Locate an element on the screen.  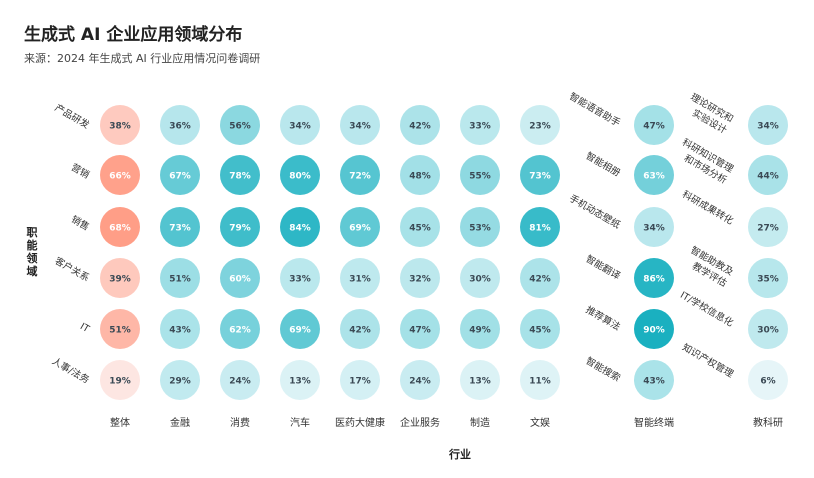
column-label: 文娱 is located at coordinates (540, 422).